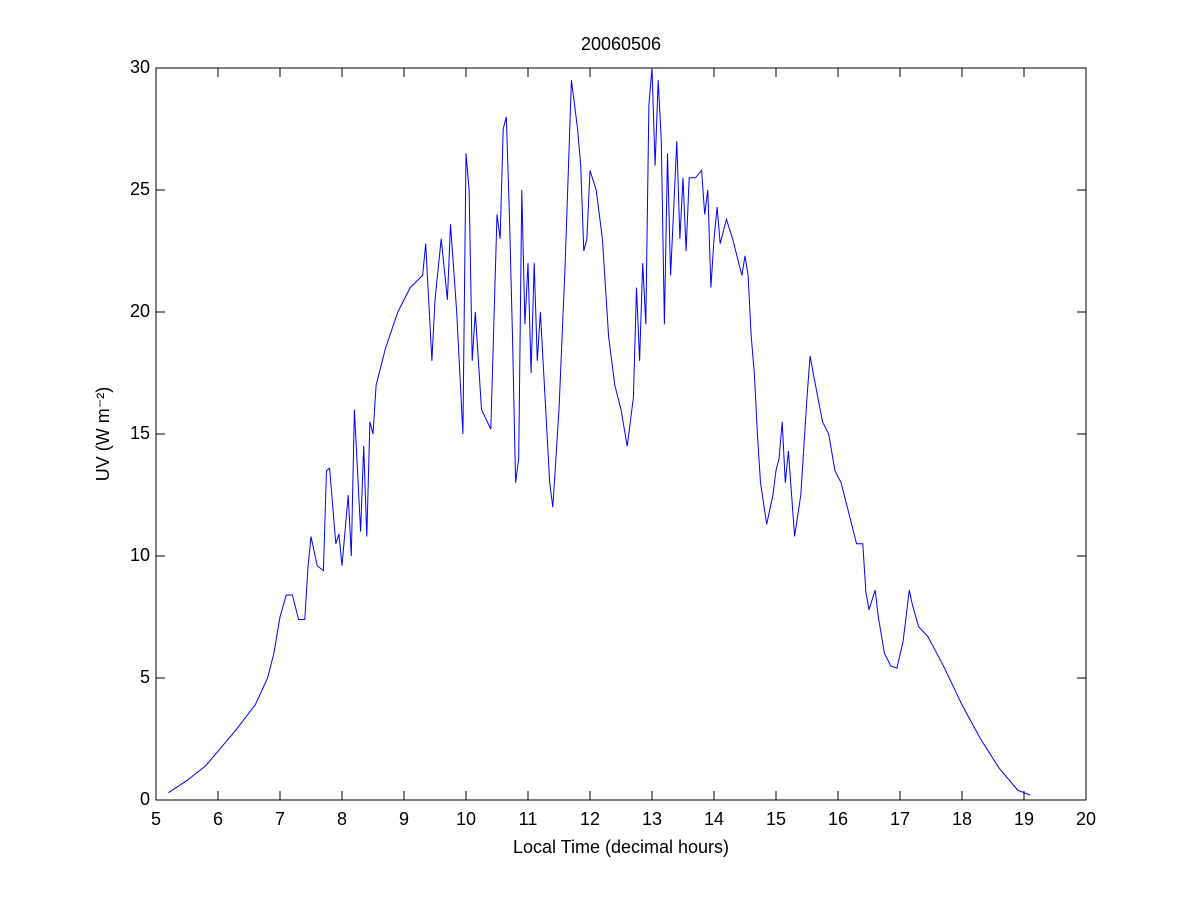  What do you see at coordinates (962, 819) in the screenshot?
I see `x-tick-label: 18` at bounding box center [962, 819].